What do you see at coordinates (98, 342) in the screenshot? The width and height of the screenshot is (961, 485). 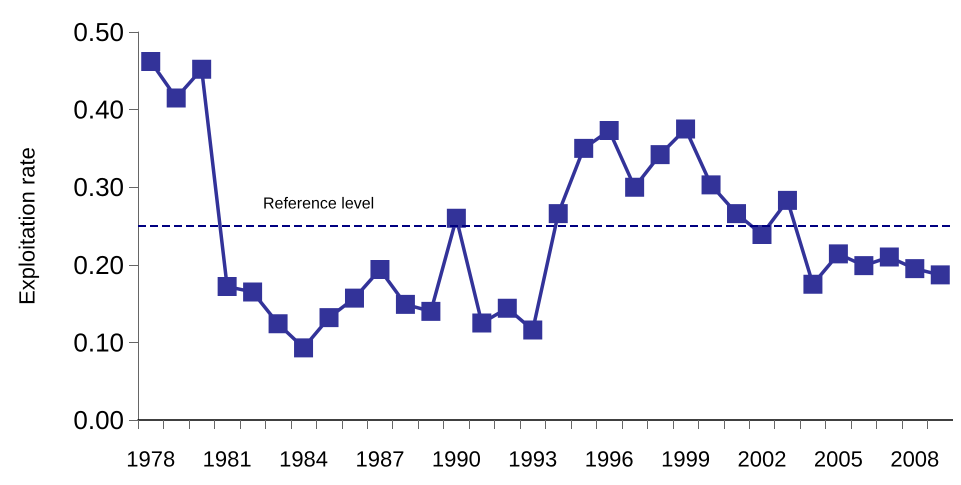 I see `y-tick-label: 0.10` at bounding box center [98, 342].